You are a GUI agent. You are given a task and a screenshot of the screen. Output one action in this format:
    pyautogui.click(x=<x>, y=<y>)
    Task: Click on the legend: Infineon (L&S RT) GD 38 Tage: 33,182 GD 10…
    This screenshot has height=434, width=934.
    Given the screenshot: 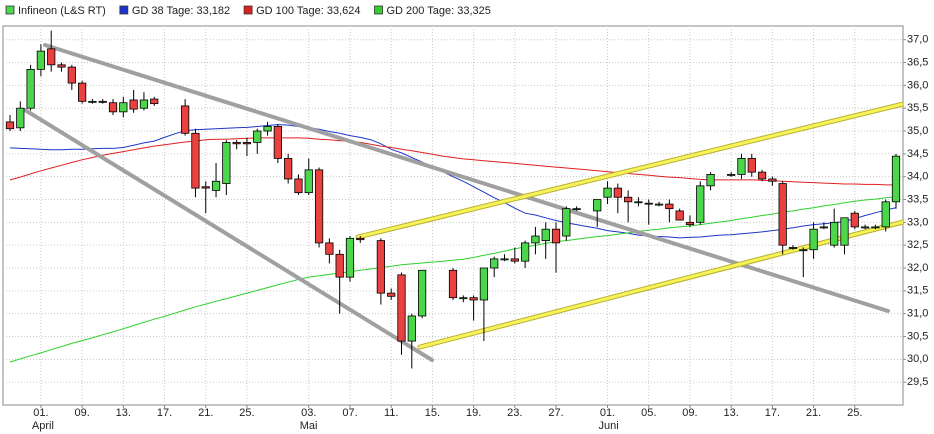 What is the action you would take?
    pyautogui.click(x=248, y=11)
    